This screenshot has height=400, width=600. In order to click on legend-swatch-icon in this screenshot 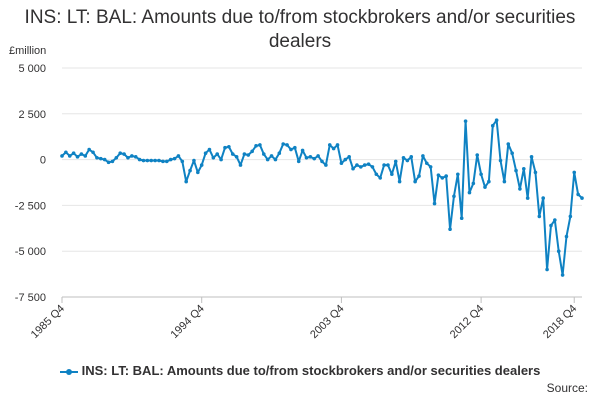, I will do `click(68, 372)`.